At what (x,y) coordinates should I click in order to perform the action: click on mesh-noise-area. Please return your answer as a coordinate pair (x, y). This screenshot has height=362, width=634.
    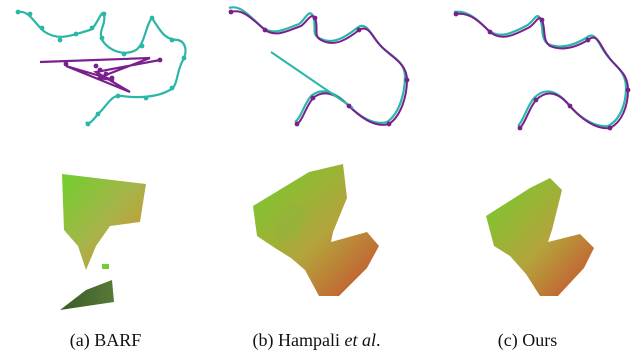
    Looking at the image, I should click on (289, 222).